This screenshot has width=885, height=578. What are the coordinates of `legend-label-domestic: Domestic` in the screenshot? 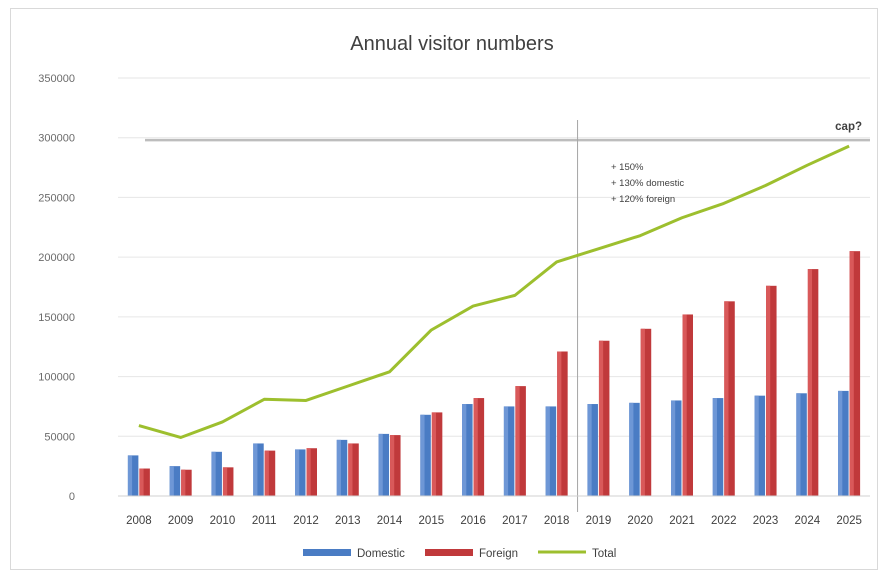 It's located at (381, 554).